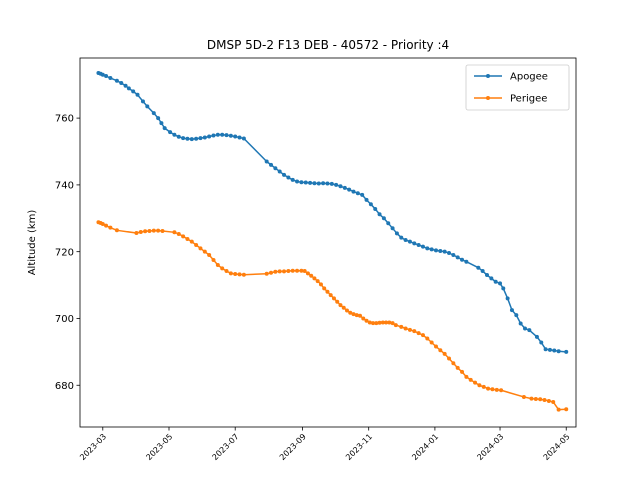 The height and width of the screenshot is (480, 640). What do you see at coordinates (64, 119) in the screenshot?
I see `y-tick-label: 760` at bounding box center [64, 119].